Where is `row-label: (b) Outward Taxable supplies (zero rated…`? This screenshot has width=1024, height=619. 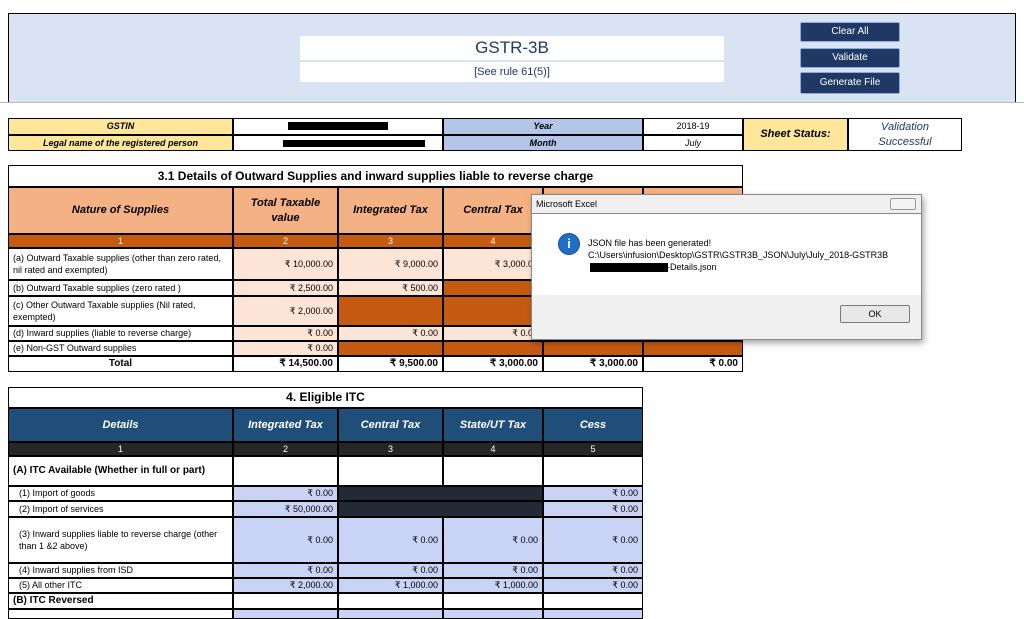
row-label: (b) Outward Taxable supplies (zero rated… is located at coordinates (120, 288).